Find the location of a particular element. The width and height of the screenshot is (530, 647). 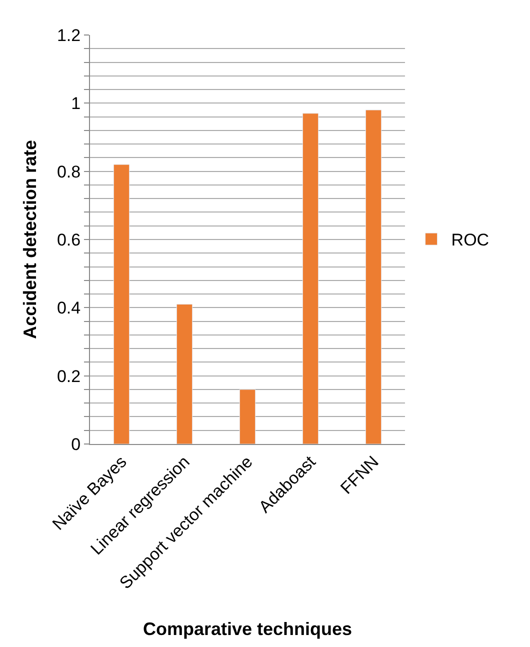

y-tick-label: 1.2 is located at coordinates (68, 35).